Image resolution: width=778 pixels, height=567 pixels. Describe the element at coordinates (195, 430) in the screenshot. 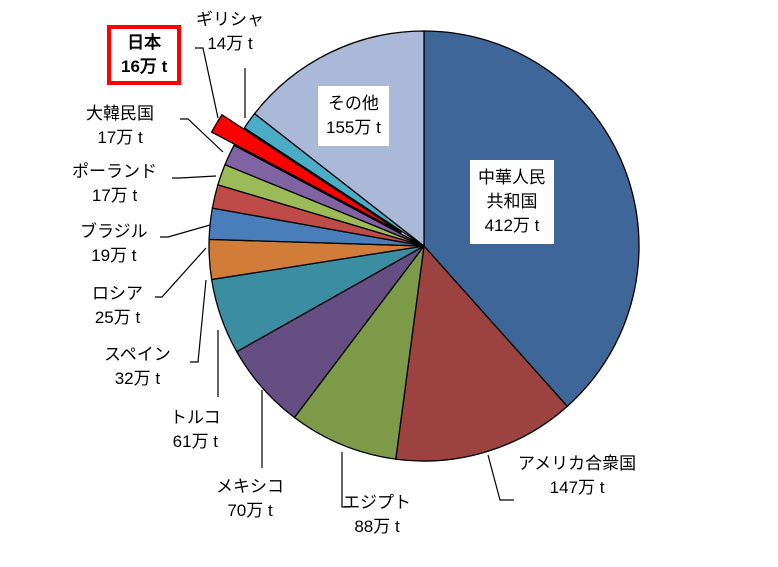

I see `label-turkey: トルコ 61万 t` at that location.